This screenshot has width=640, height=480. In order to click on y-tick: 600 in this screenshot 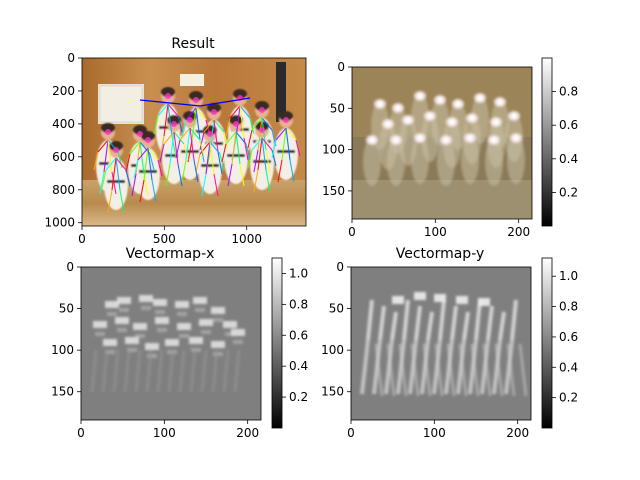, I will do `click(67, 157)`.